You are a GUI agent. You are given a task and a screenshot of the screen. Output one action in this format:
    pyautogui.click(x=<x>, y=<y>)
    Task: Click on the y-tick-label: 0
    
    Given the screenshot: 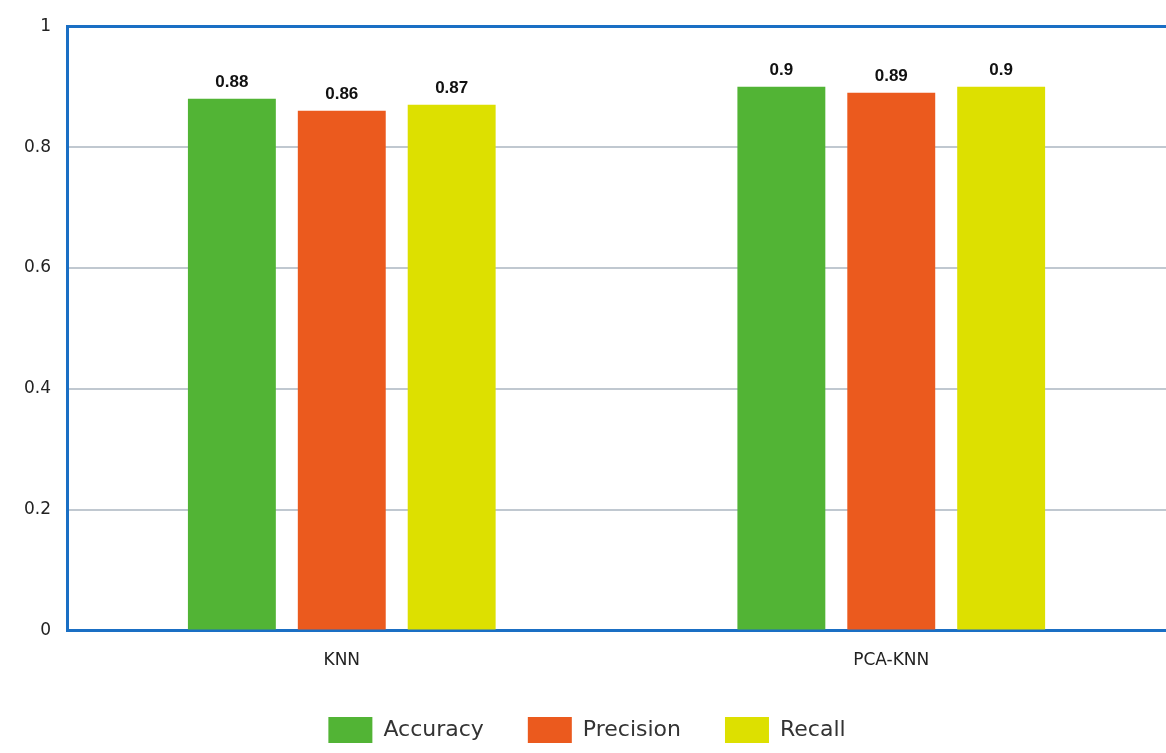 What is the action you would take?
    pyautogui.click(x=46, y=629)
    